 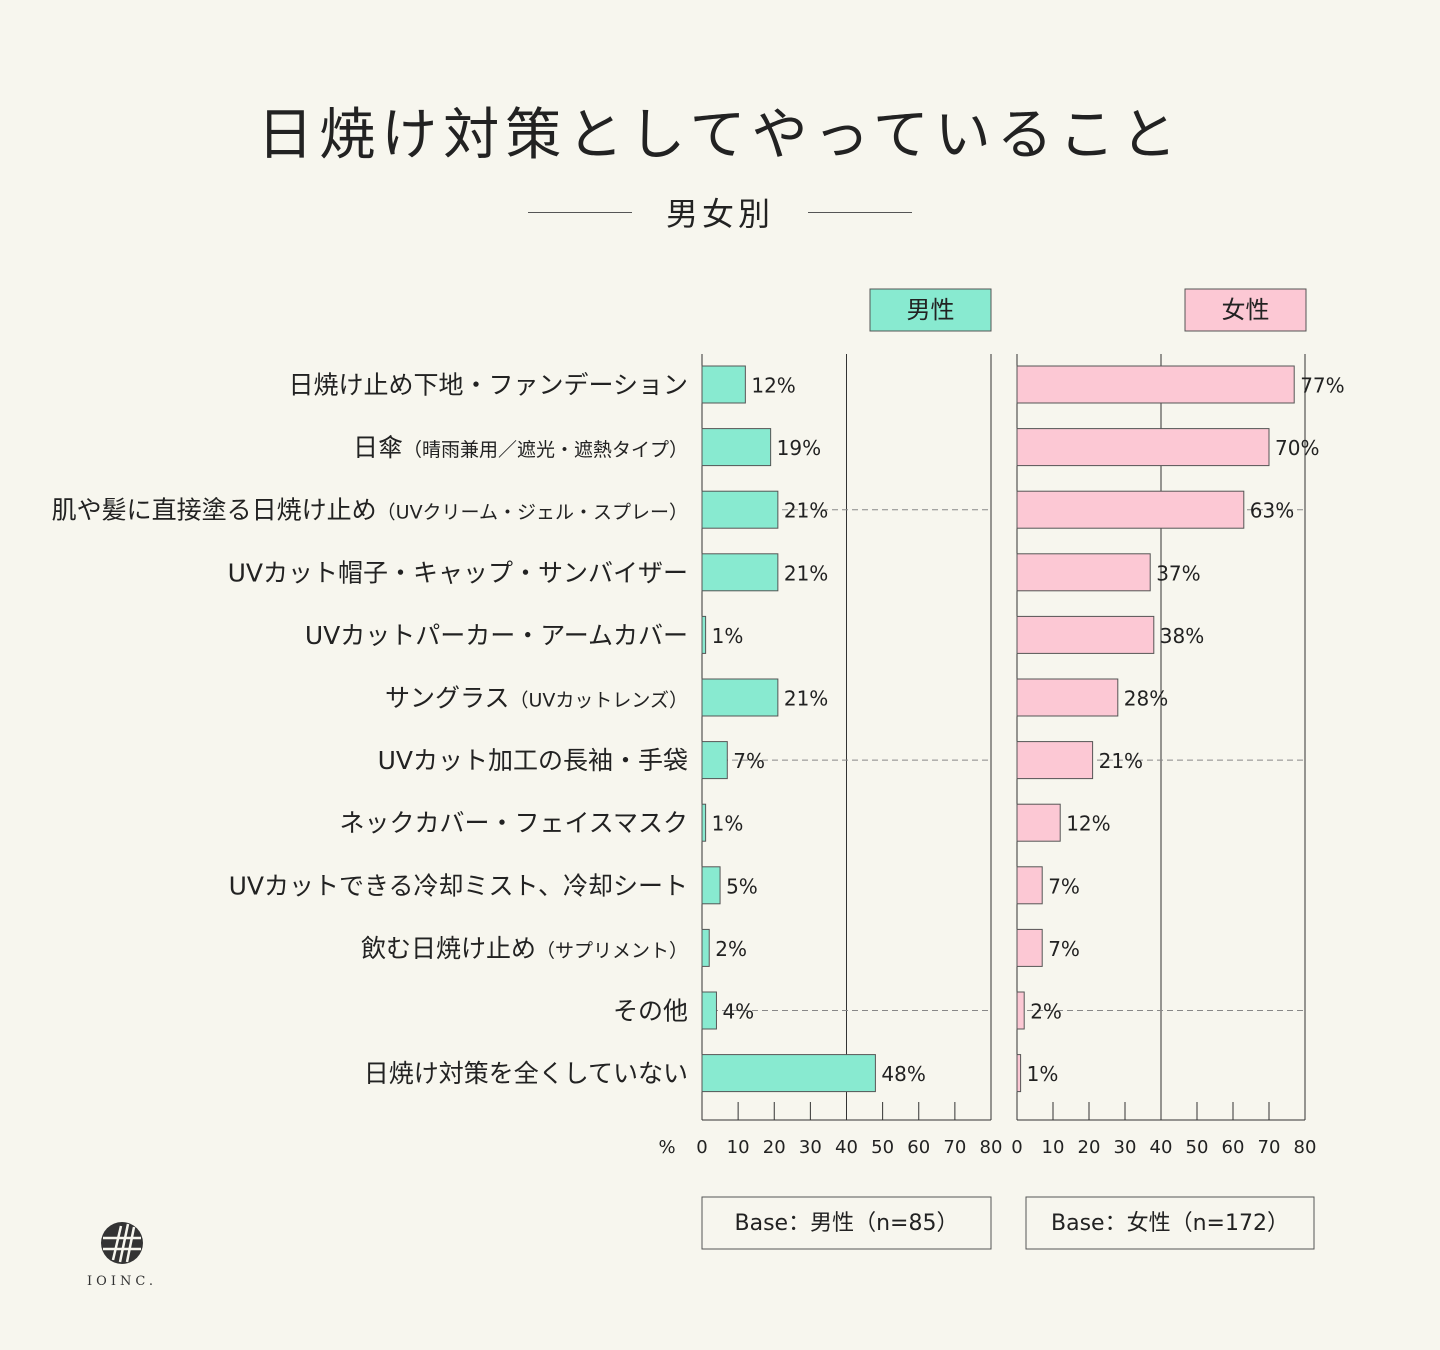 I want to click on value-label: 37%, so click(x=1178, y=573).